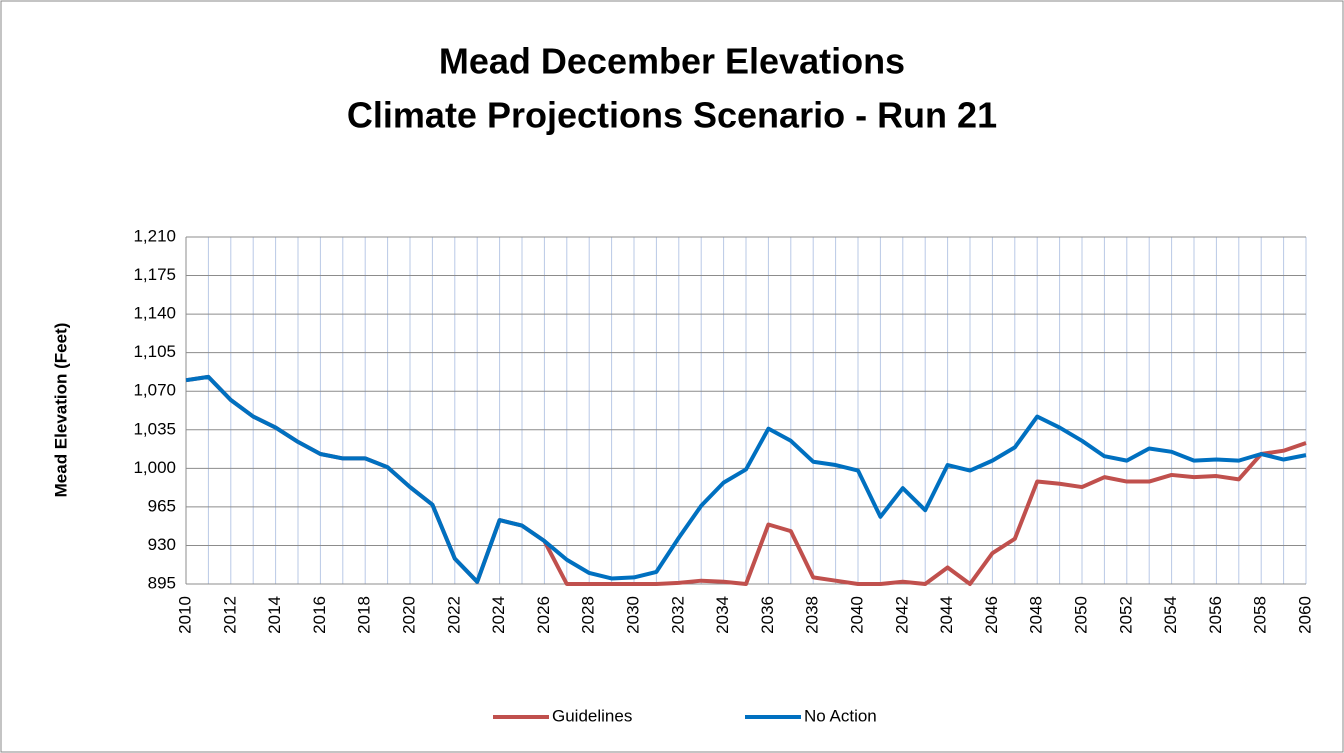  Describe the element at coordinates (162, 582) in the screenshot. I see `y-tick-label: 895` at that location.